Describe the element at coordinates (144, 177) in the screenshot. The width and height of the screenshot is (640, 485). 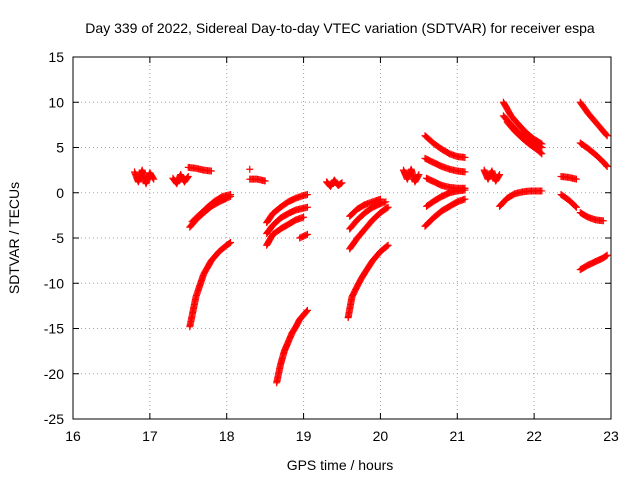
I see `series-s1` at that location.